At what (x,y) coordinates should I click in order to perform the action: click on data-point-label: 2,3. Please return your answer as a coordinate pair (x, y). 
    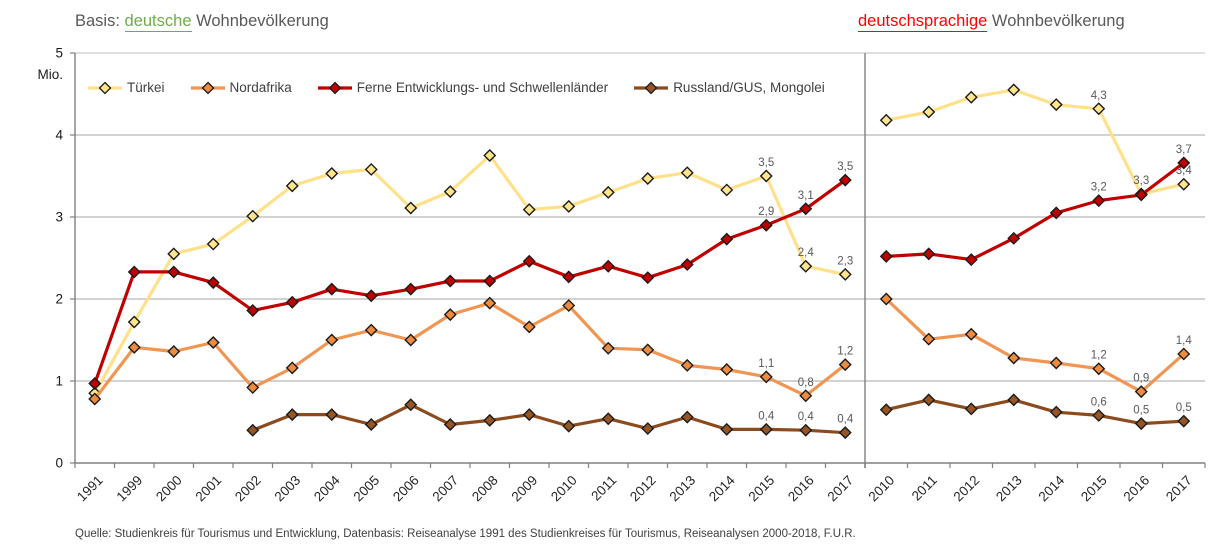
    Looking at the image, I should click on (845, 261).